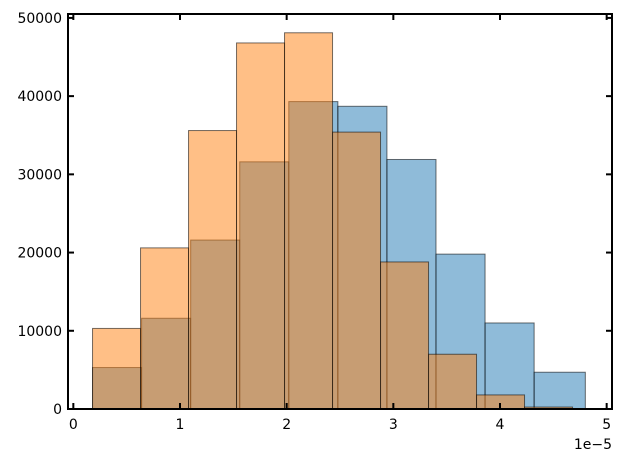 This screenshot has height=463, width=623. What do you see at coordinates (309, 221) in the screenshot?
I see `histogram-bar-series2-bin5` at bounding box center [309, 221].